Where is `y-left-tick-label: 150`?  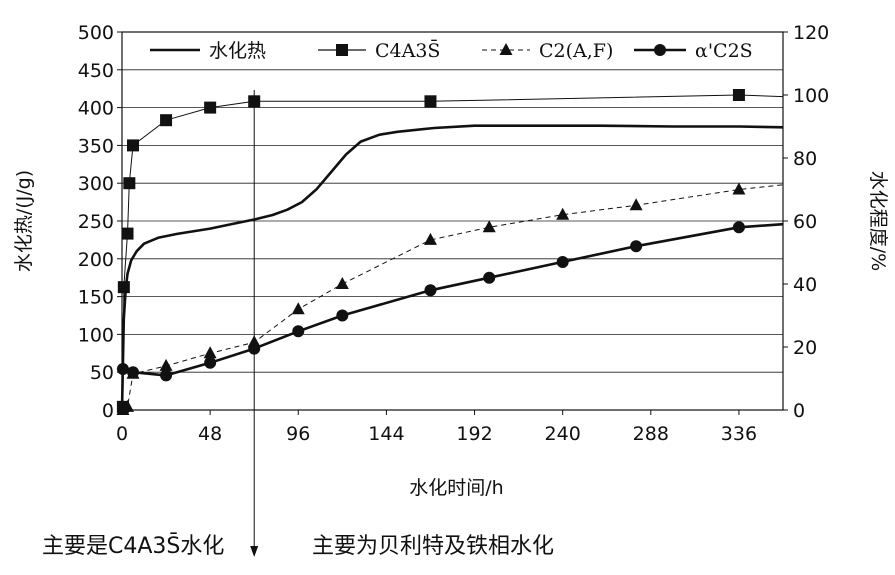
y-left-tick-label: 150 is located at coordinates (96, 298).